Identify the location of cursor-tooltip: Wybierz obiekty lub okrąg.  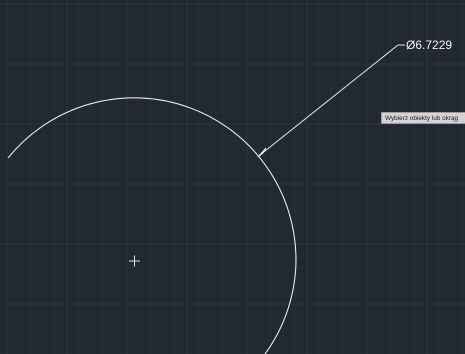
(423, 118).